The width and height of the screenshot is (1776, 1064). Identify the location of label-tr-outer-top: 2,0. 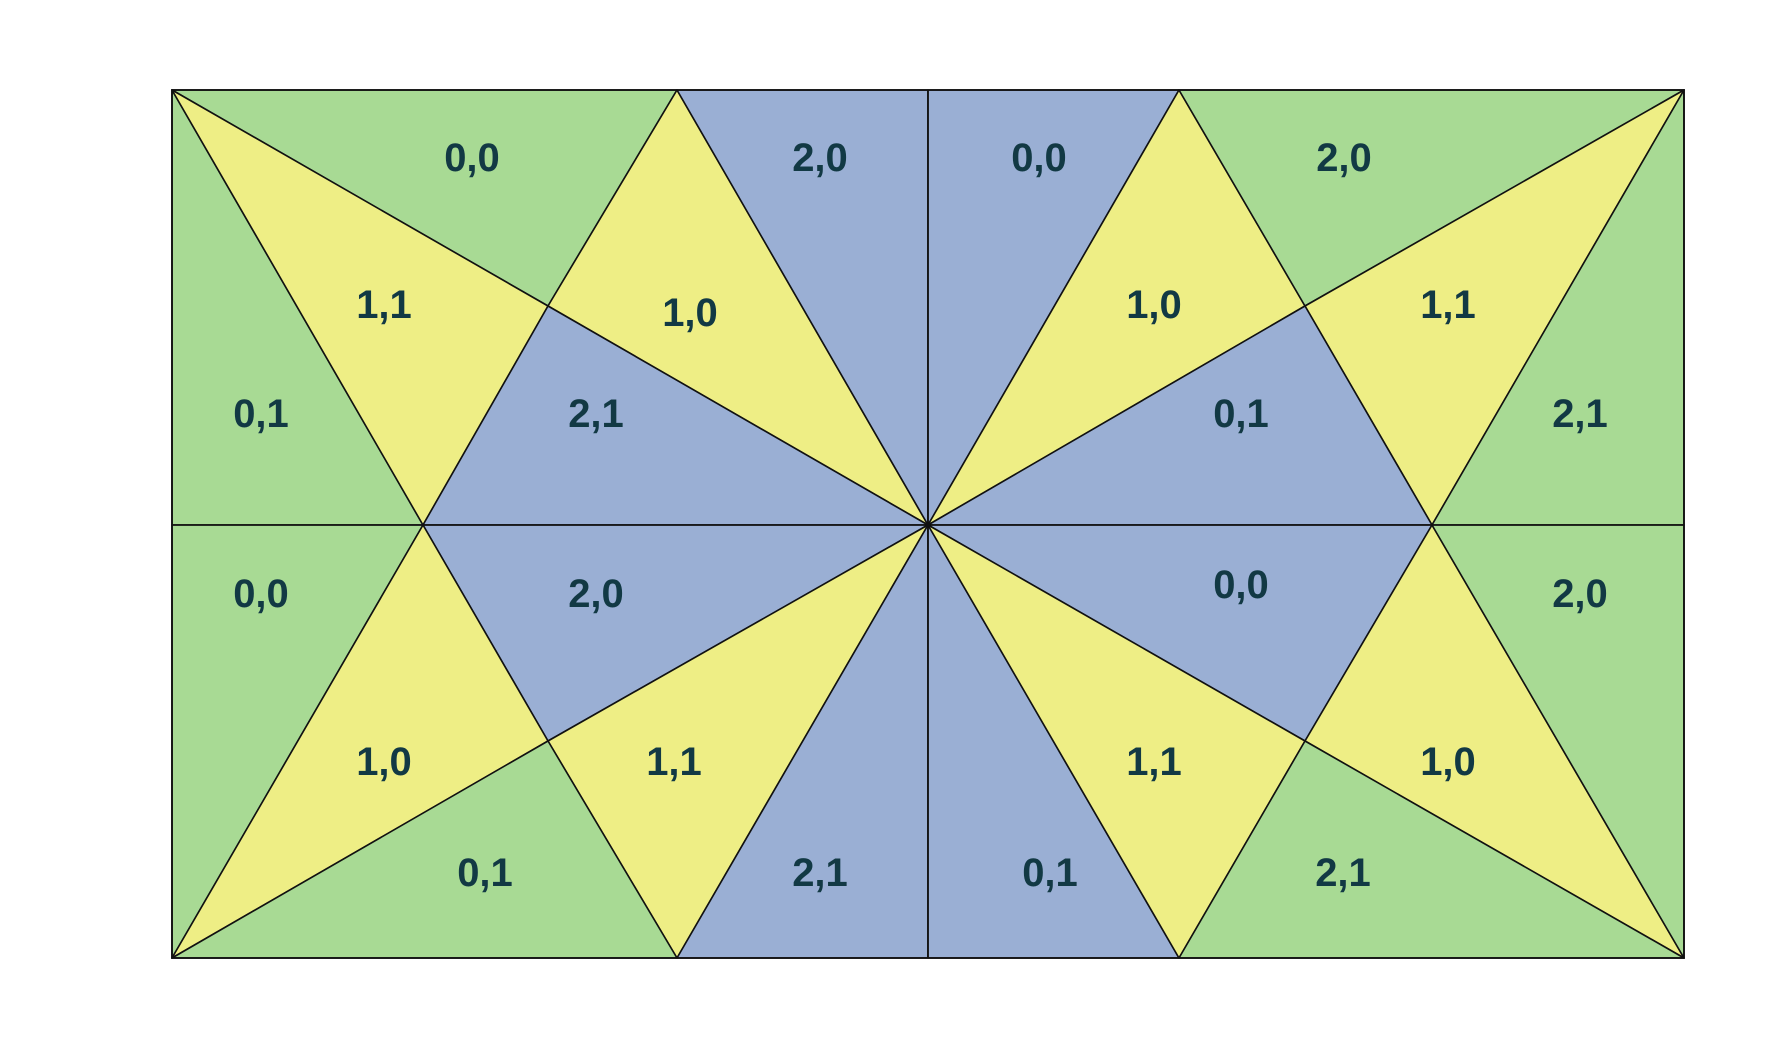
(1344, 158).